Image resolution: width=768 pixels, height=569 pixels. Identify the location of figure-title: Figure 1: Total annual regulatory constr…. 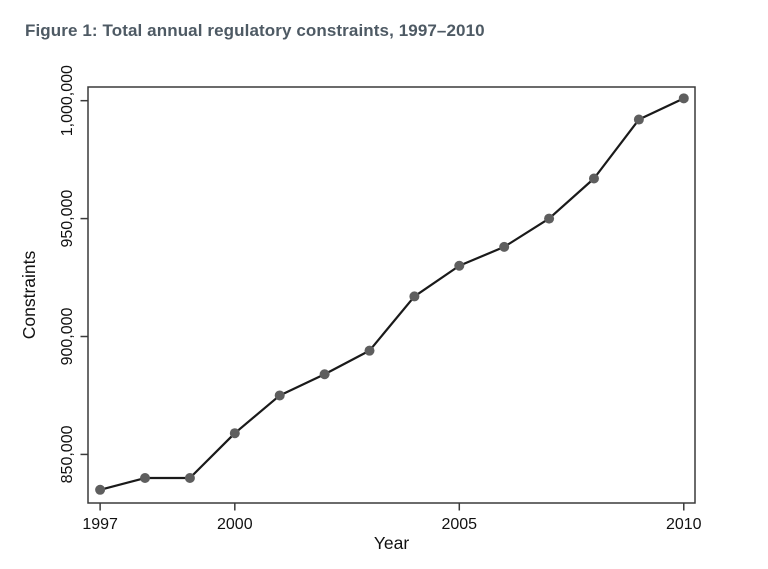
(255, 30).